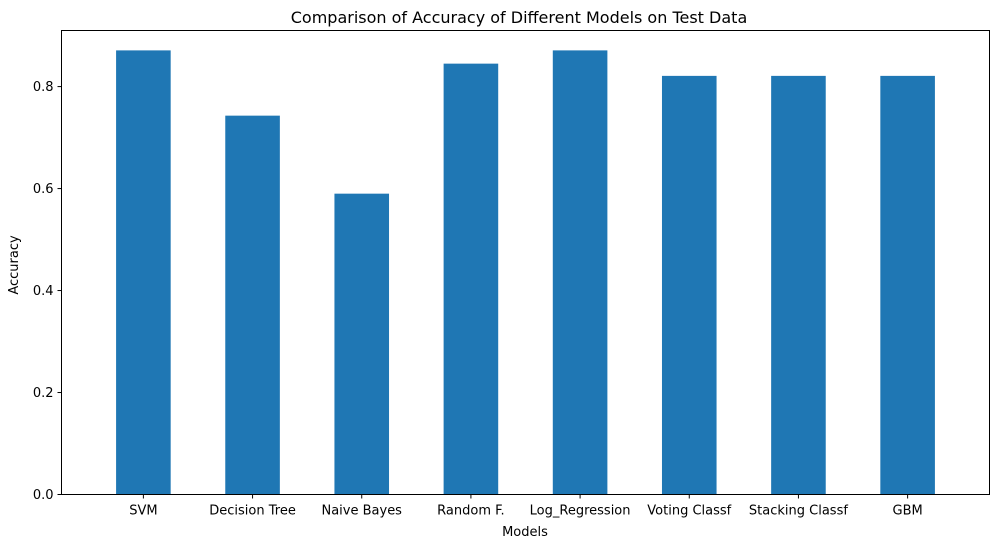  What do you see at coordinates (252, 511) in the screenshot?
I see `x-tick-label: Decision Tree` at bounding box center [252, 511].